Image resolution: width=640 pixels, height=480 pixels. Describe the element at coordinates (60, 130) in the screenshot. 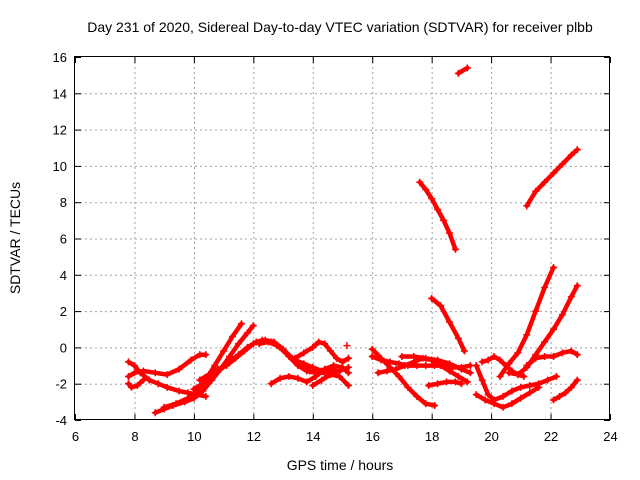

I see `y-tick-label: 12` at that location.